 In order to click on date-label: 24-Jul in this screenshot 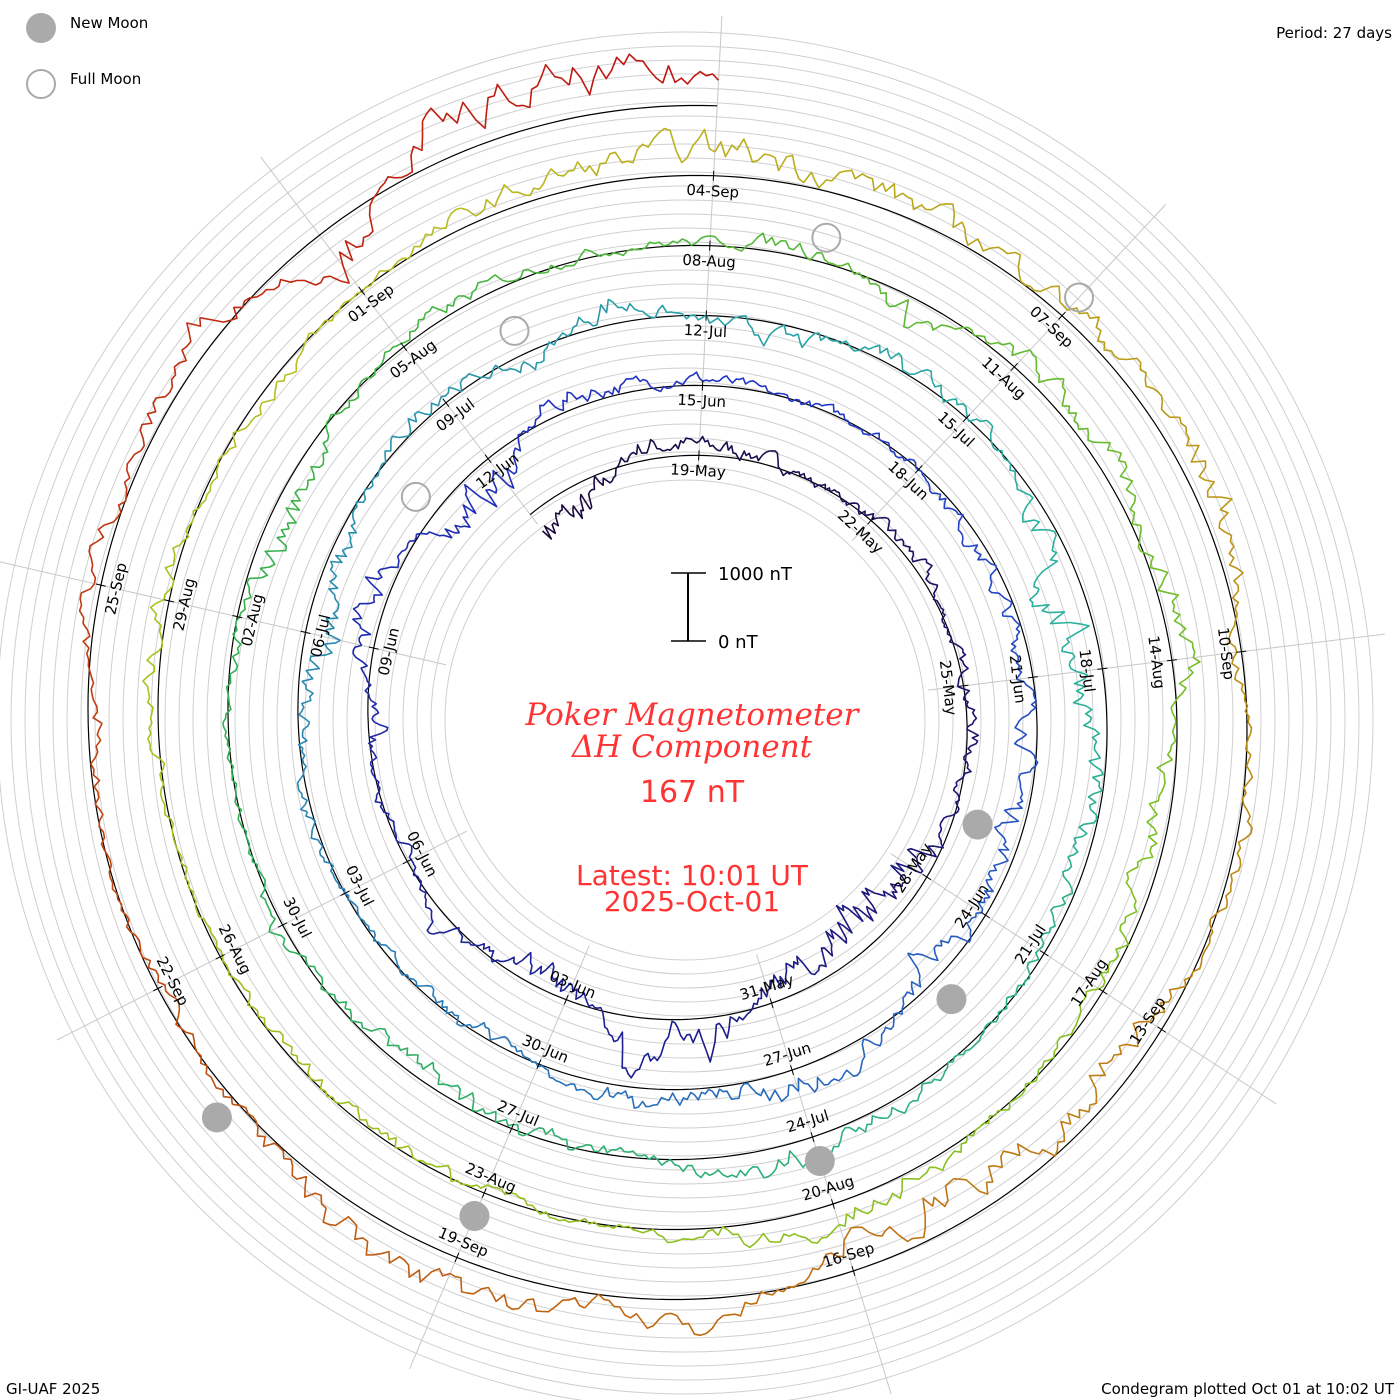, I will do `click(807, 1121)`.